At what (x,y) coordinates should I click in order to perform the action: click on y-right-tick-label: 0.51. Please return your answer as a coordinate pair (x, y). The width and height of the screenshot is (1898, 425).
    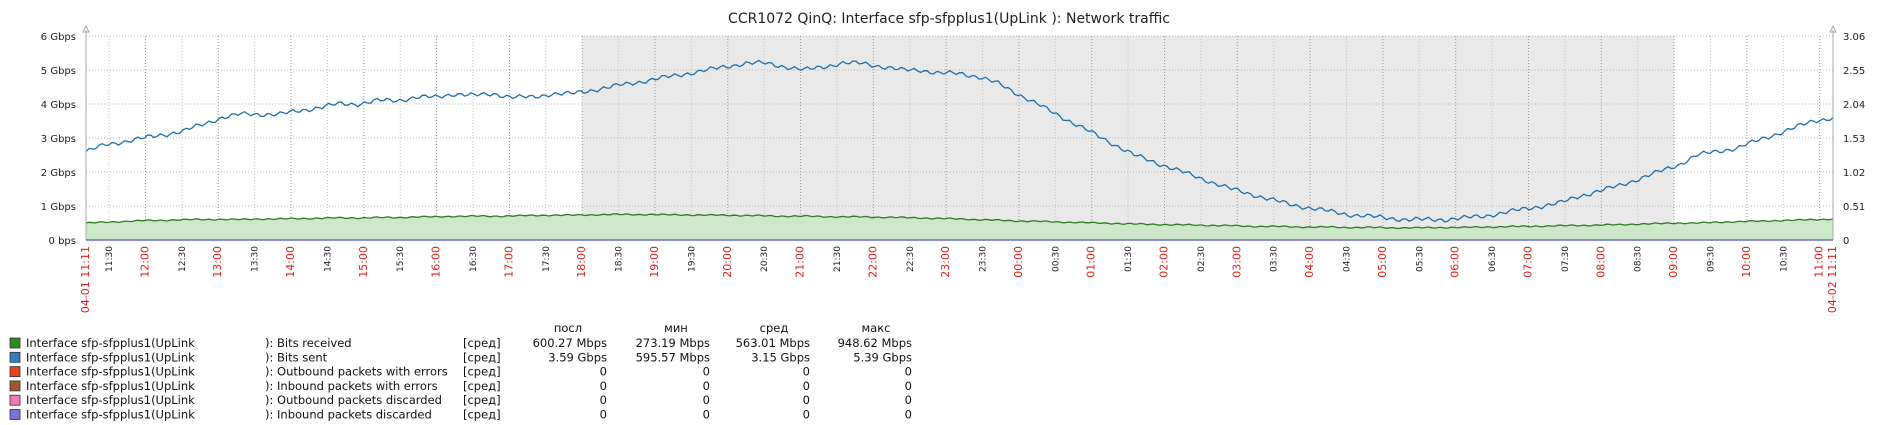
    Looking at the image, I should click on (1854, 207).